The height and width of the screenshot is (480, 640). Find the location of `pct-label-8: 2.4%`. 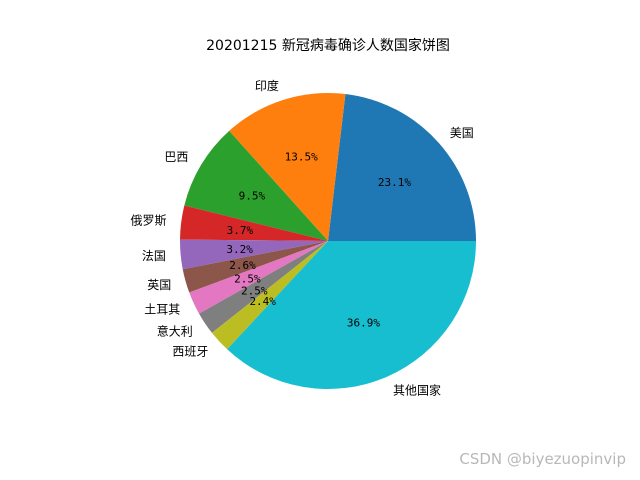

pct-label-8: 2.4% is located at coordinates (262, 301).